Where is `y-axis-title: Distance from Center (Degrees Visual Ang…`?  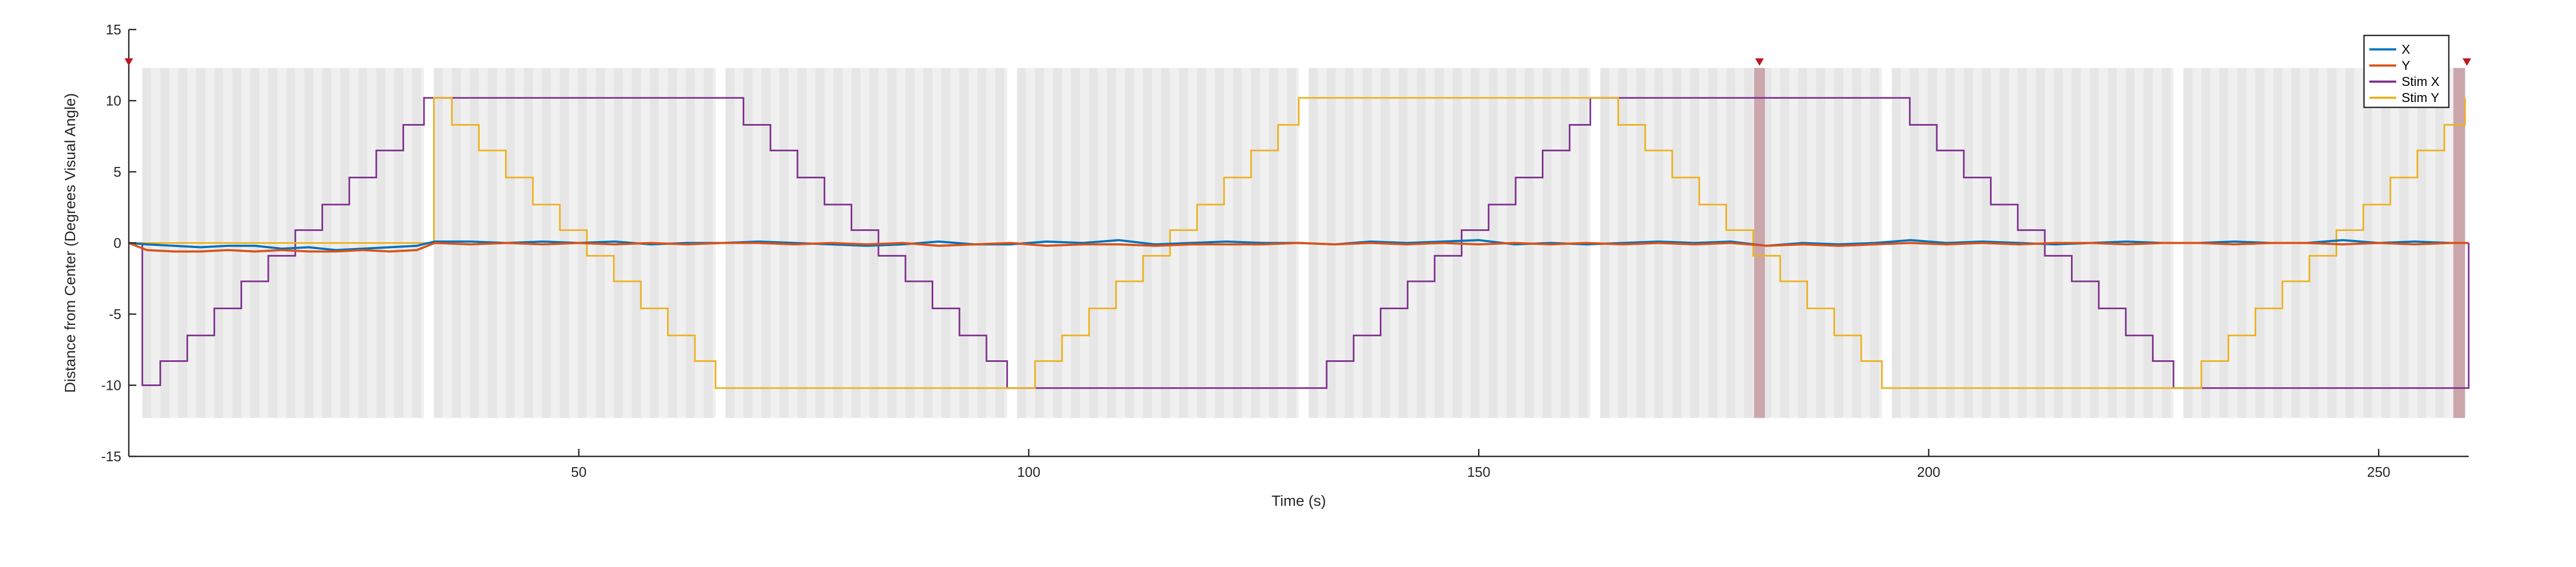
y-axis-title: Distance from Center (Degrees Visual Ang… is located at coordinates (70, 242).